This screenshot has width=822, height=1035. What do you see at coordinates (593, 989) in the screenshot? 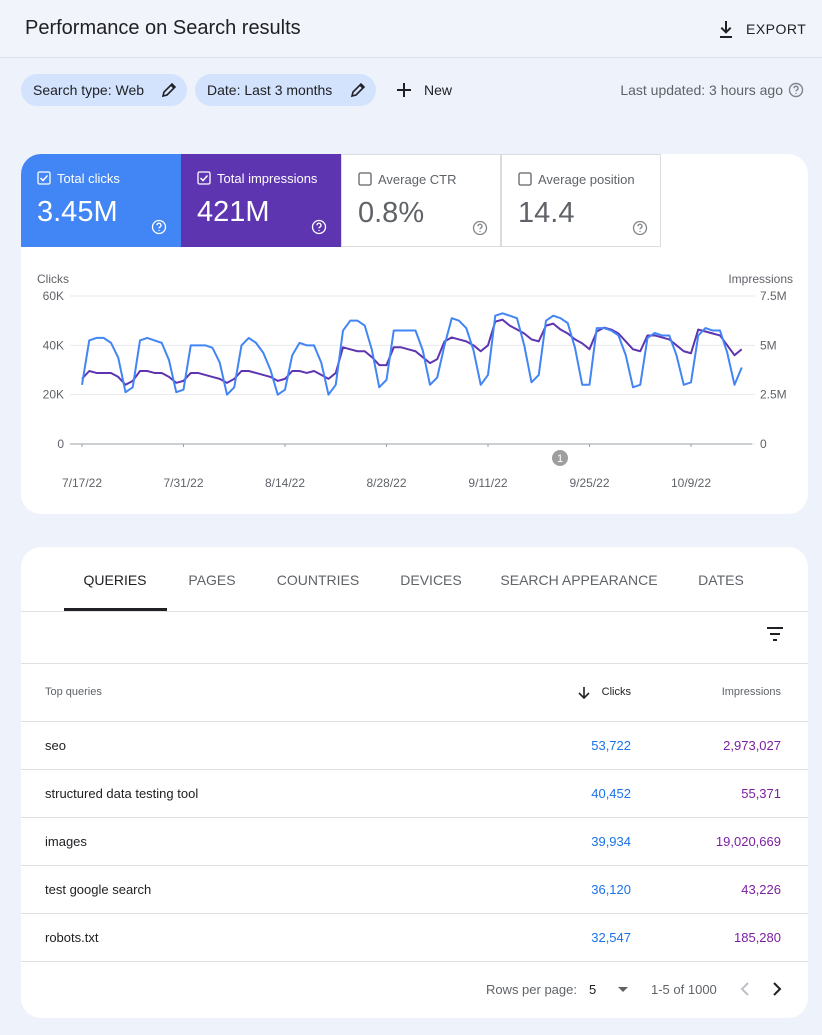
I see `rows-per-page-select: 5` at bounding box center [593, 989].